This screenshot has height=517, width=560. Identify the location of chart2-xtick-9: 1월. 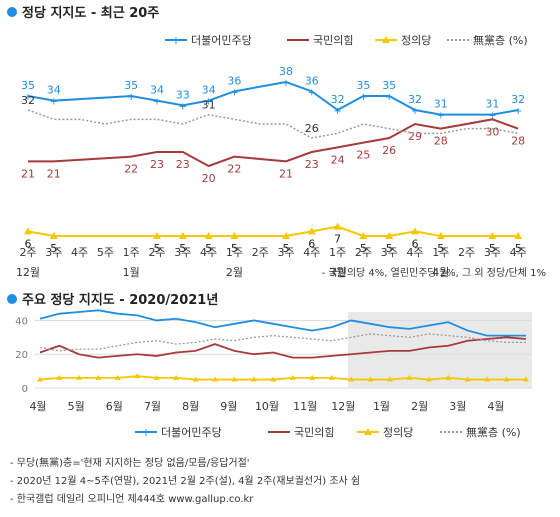
(381, 406).